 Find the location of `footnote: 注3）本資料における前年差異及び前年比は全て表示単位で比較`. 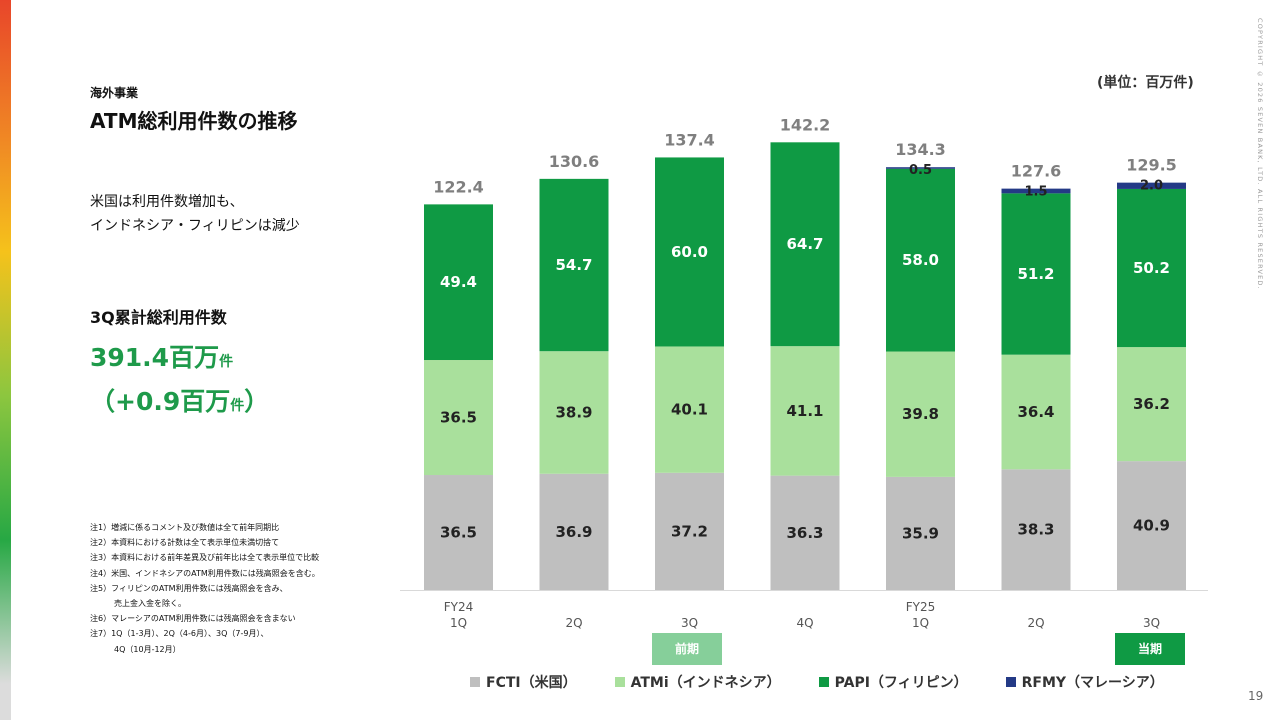

footnote: 注3）本資料における前年差異及び前年比は全て表示単位で比較 is located at coordinates (205, 558).